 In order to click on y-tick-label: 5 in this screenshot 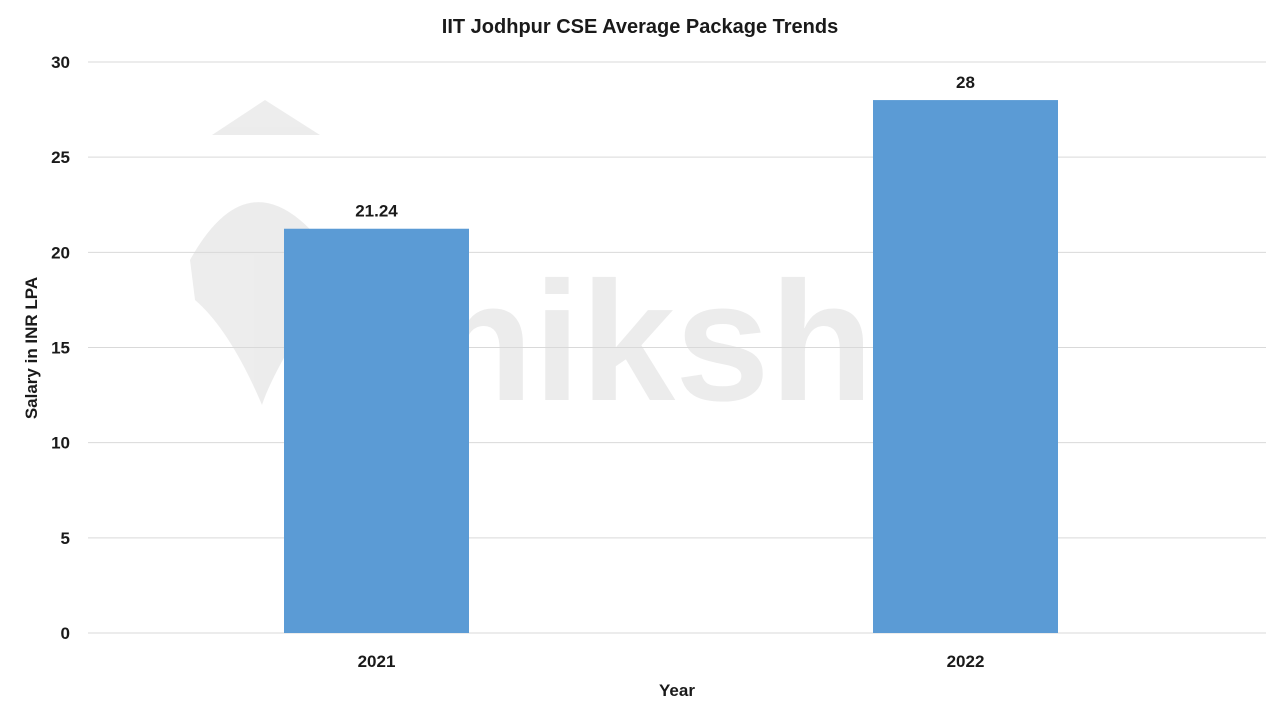, I will do `click(65, 538)`.